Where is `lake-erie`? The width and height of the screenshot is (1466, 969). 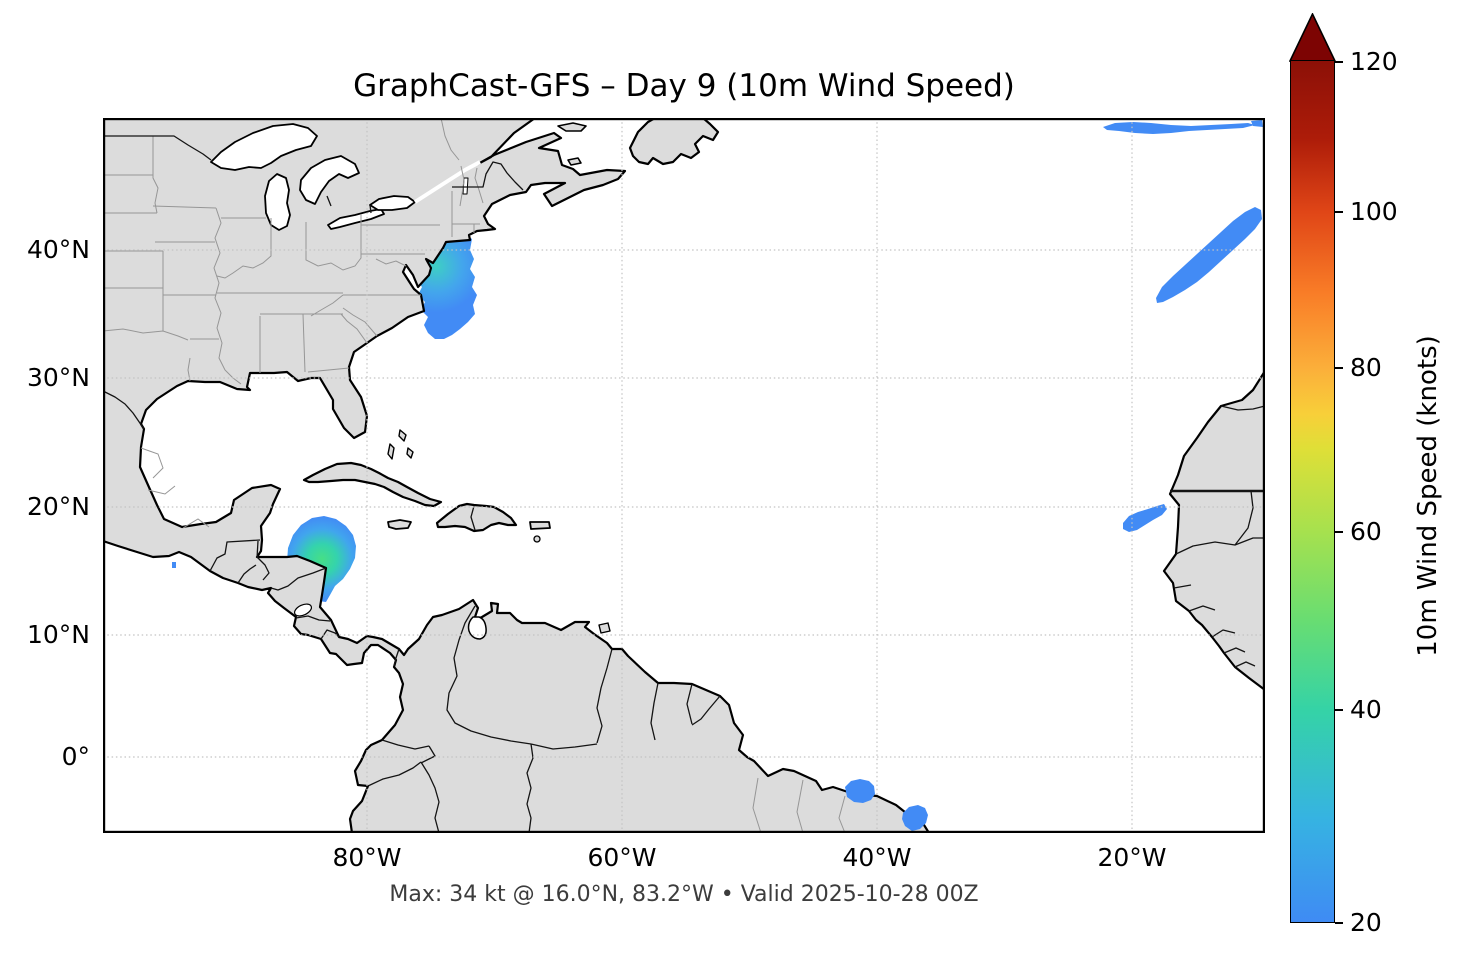
lake-erie is located at coordinates (356, 219).